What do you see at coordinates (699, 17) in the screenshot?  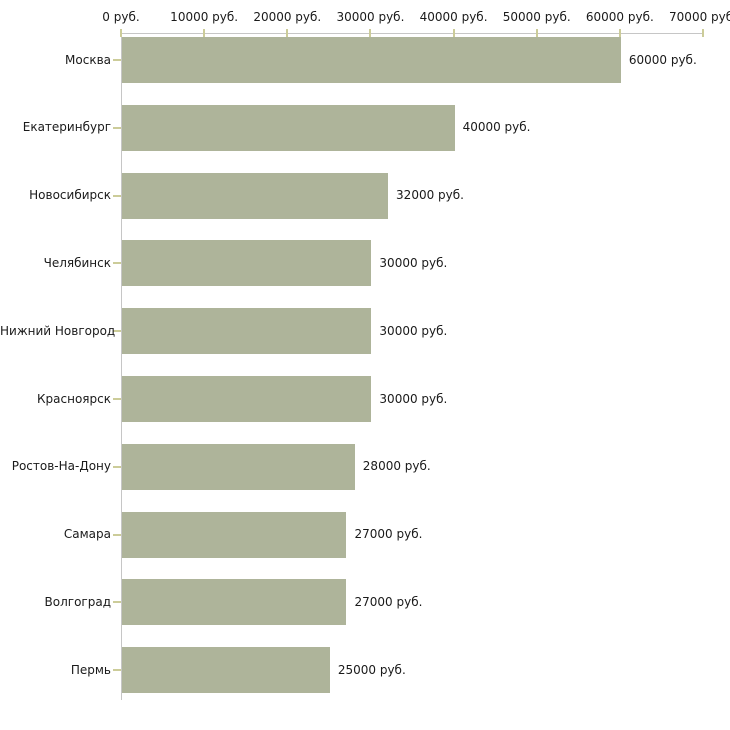 I see `x-axis-tick-label: 70000 руб.` at bounding box center [699, 17].